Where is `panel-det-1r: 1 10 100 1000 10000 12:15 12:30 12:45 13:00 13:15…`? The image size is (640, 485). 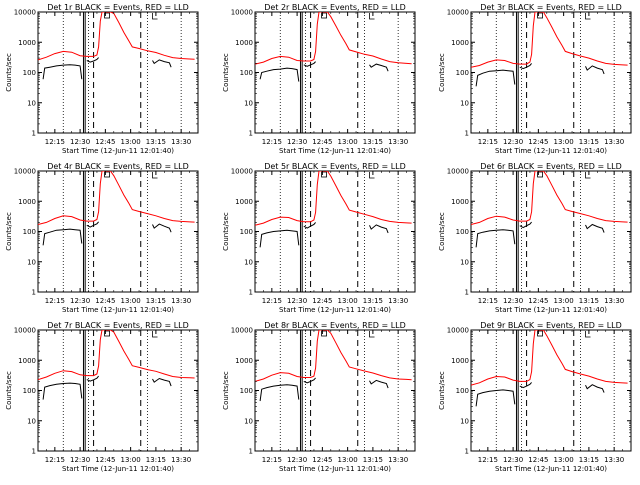
panel-det-1r: 1 10 100 1000 10000 12:15 12:30 12:45 13:00 13:15… is located at coordinates (102, 79).